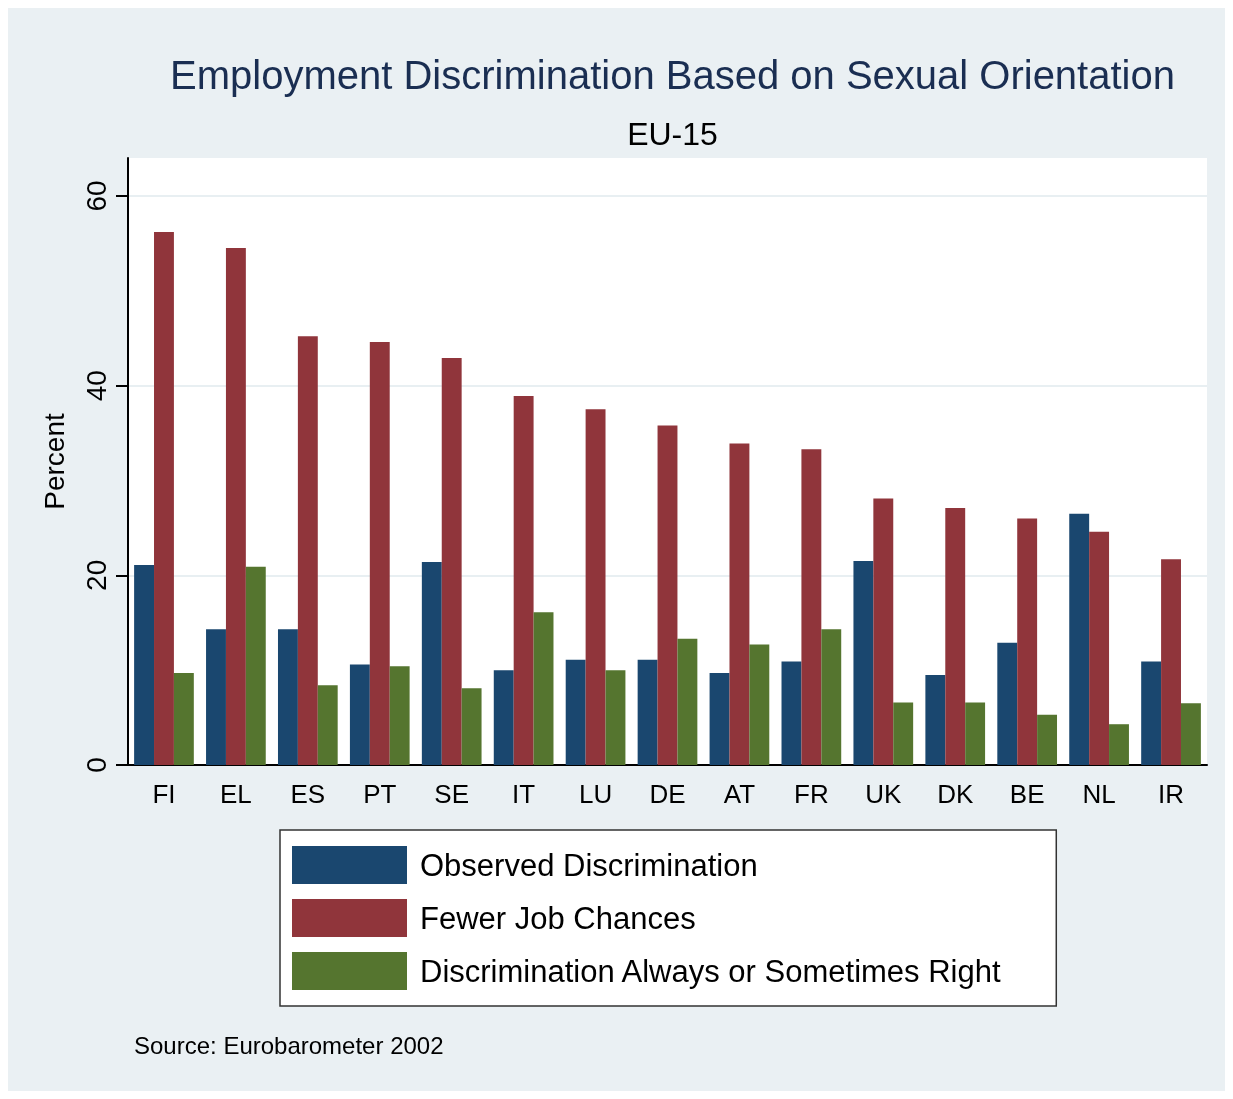 The image size is (1233, 1099). What do you see at coordinates (235, 794) in the screenshot?
I see `x-tick-label: EL` at bounding box center [235, 794].